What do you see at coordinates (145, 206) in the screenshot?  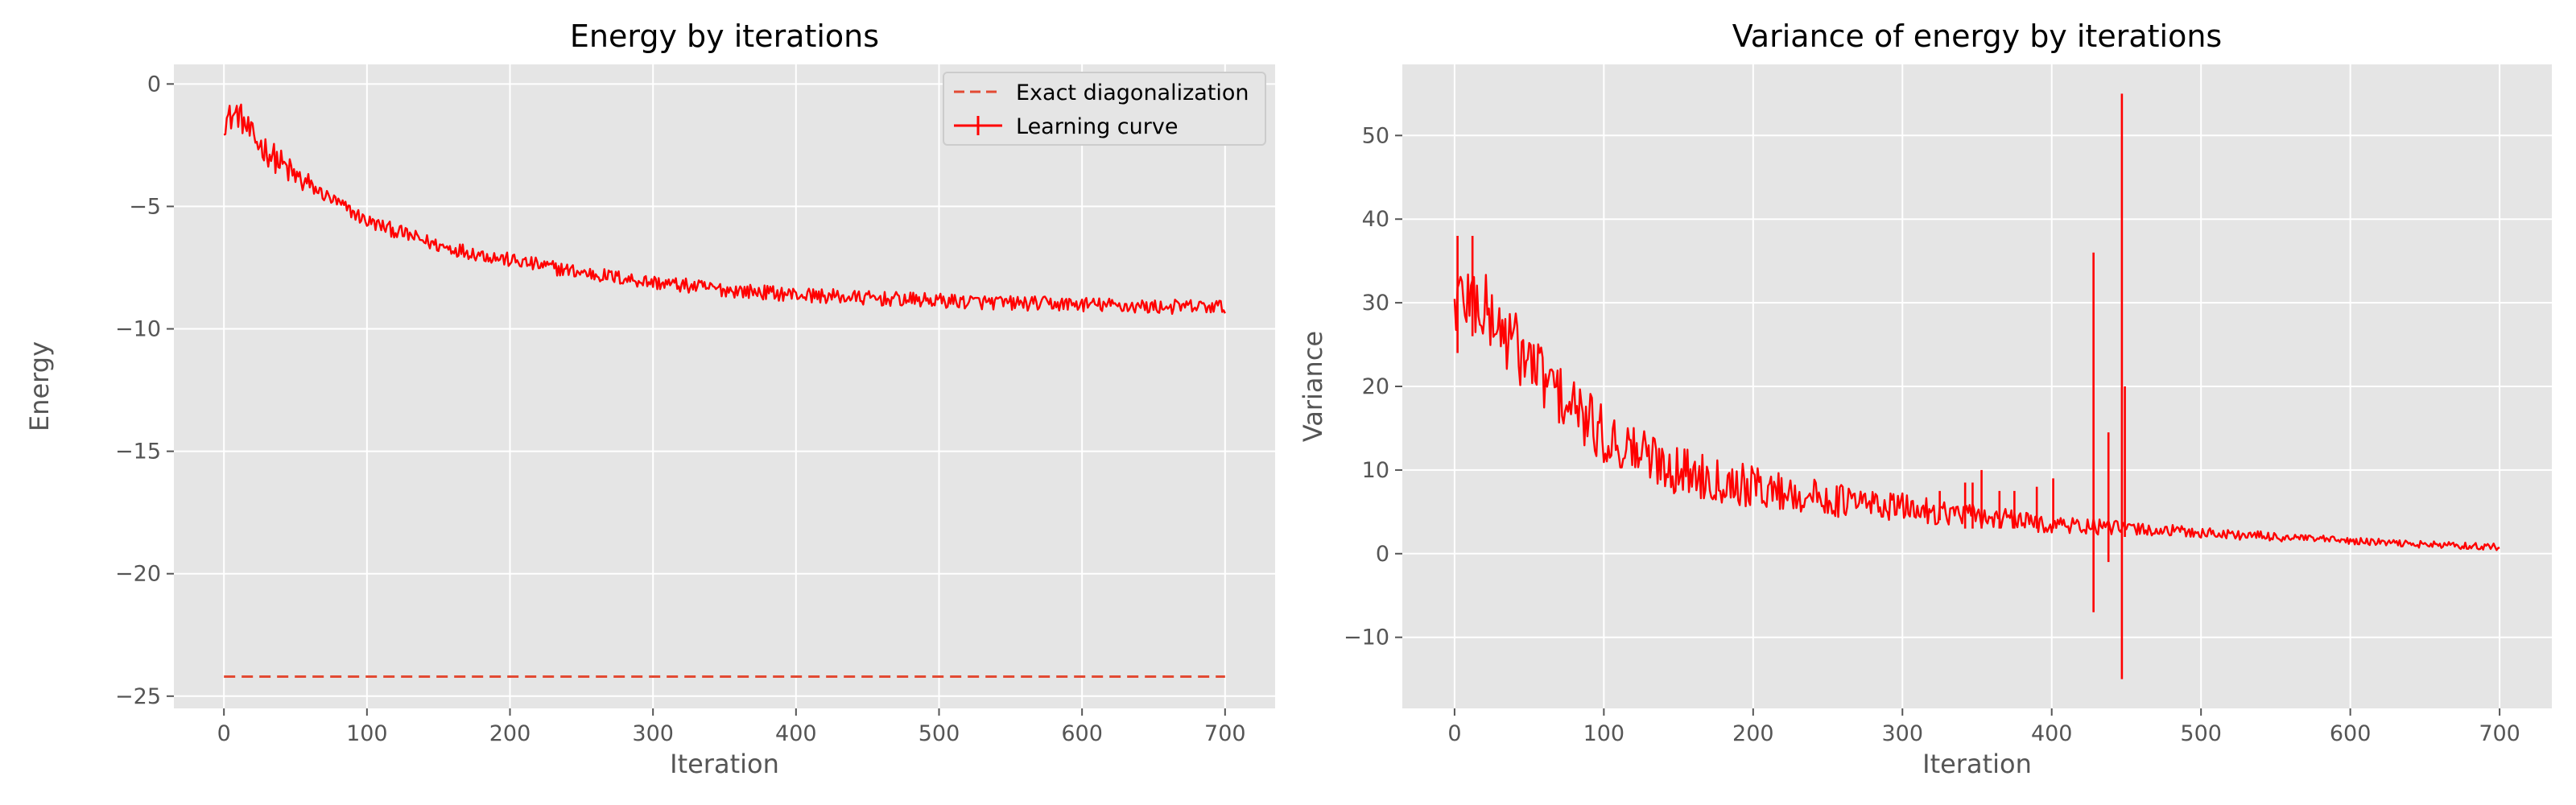 I see `energy-y-tick-label: −5` at bounding box center [145, 206].